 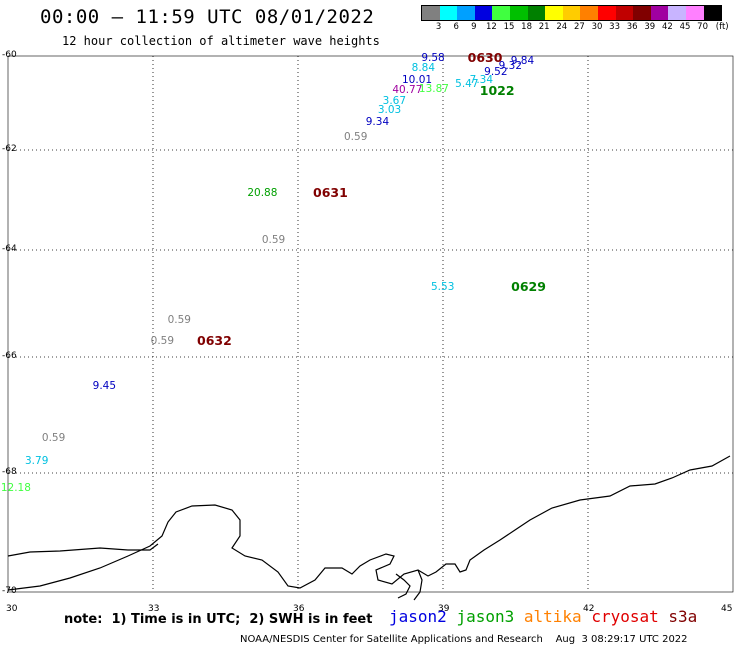 What do you see at coordinates (377, 121) in the screenshot?
I see `wave-height-value: 9.34` at bounding box center [377, 121].